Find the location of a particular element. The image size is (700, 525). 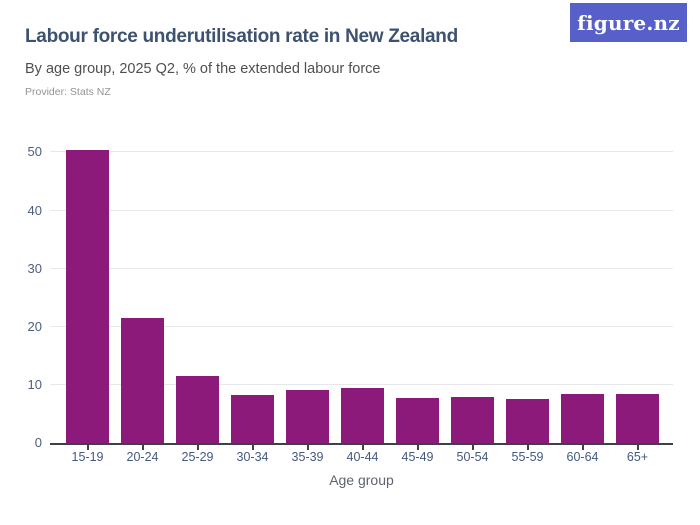

x-tick-label: 65+ is located at coordinates (637, 457).